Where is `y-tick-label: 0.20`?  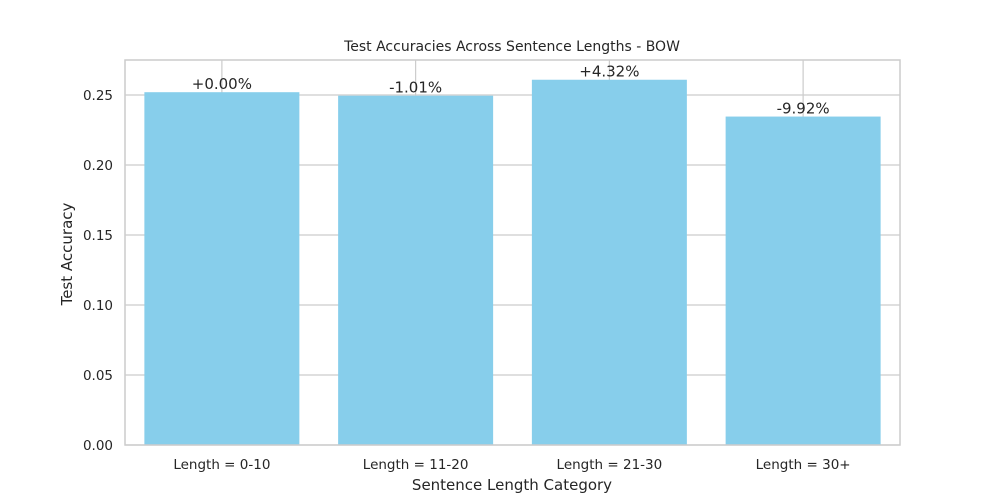
y-tick-label: 0.20 is located at coordinates (98, 166).